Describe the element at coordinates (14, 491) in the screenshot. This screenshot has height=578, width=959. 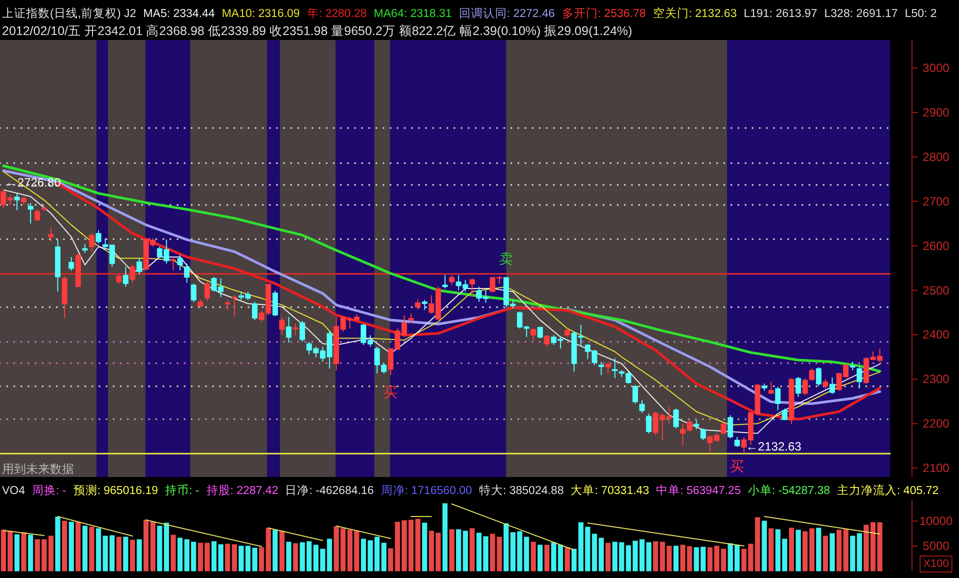
I see `chart-title: VO4` at that location.